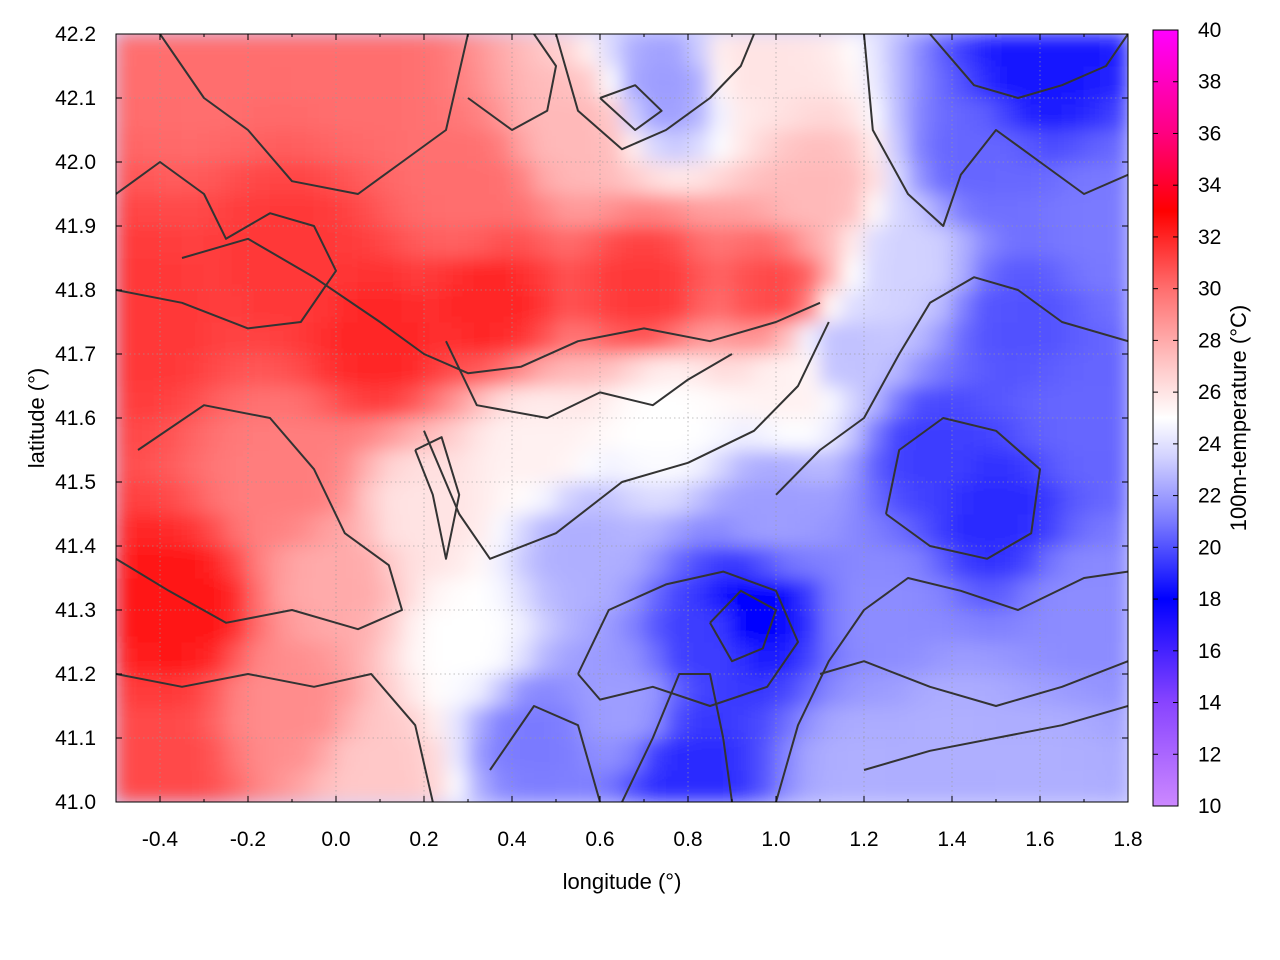  Describe the element at coordinates (512, 839) in the screenshot. I see `x-tick-label: 0.4` at that location.